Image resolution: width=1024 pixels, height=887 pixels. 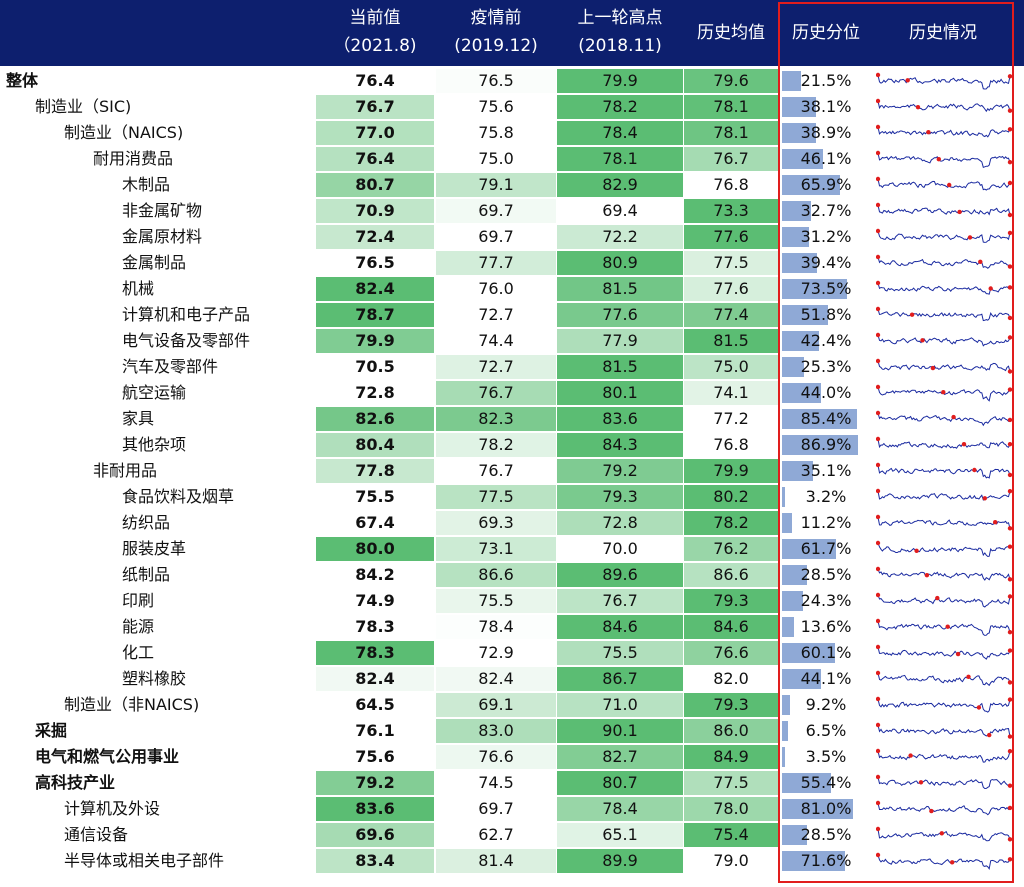 I want to click on table-row: 印刷 74.9 75.5 76.7 79.3 24.3%, so click(x=512, y=601).